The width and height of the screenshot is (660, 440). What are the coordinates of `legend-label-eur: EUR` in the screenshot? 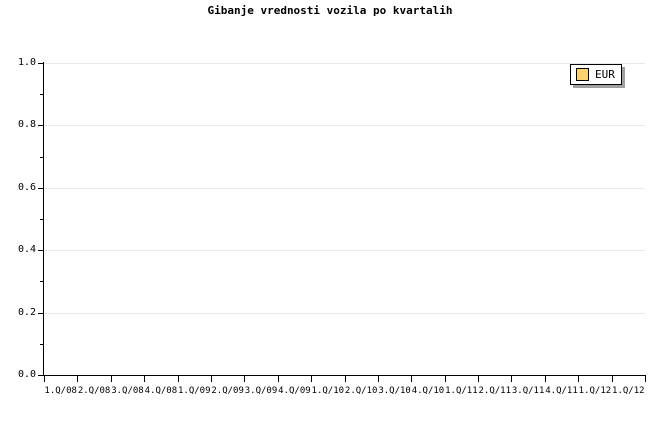 It's located at (605, 74).